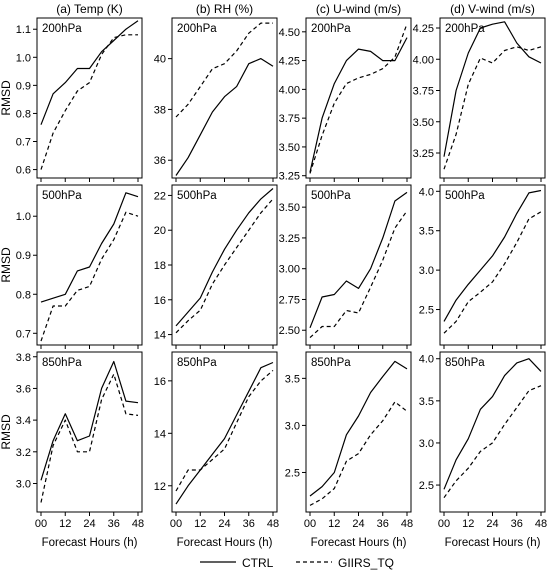 The width and height of the screenshot is (550, 578). I want to click on column-title: (d) V-wind (m/s), so click(492, 9).